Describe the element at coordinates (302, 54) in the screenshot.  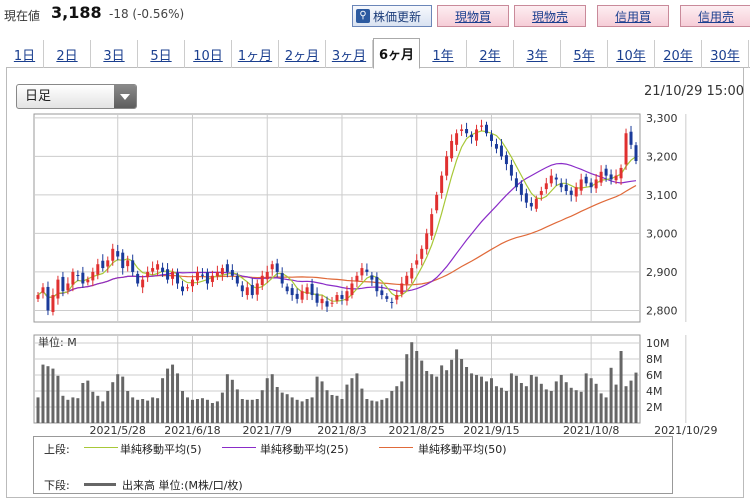
I see `period-tab: 2ヶ月` at that location.